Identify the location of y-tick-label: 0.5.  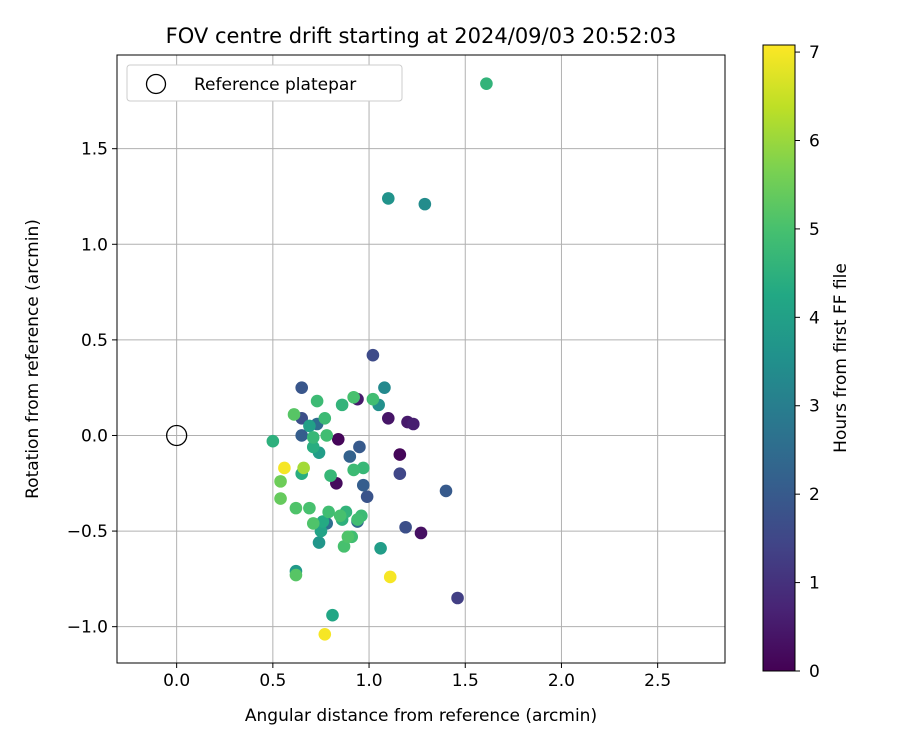
(94, 341).